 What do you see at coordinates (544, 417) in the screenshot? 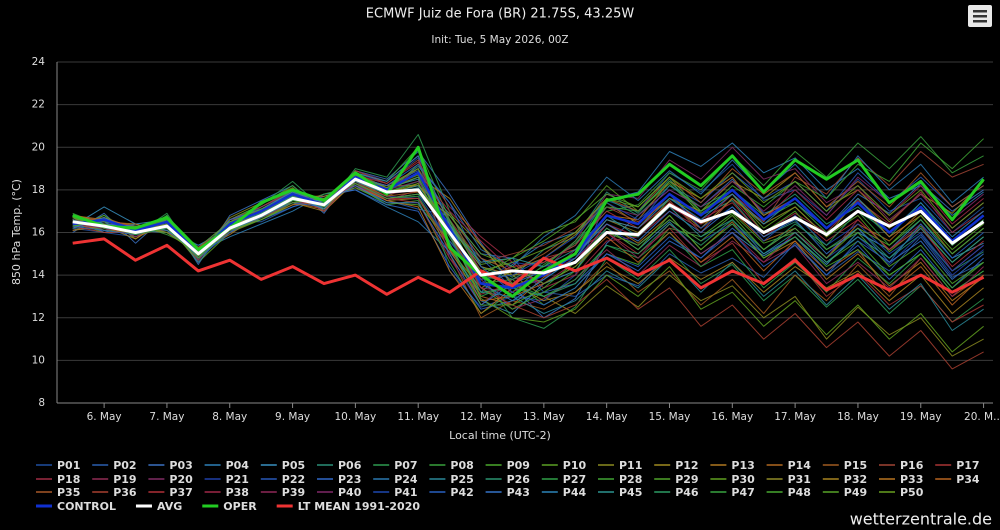
I see `x-tick-label: 13. May` at bounding box center [544, 417].